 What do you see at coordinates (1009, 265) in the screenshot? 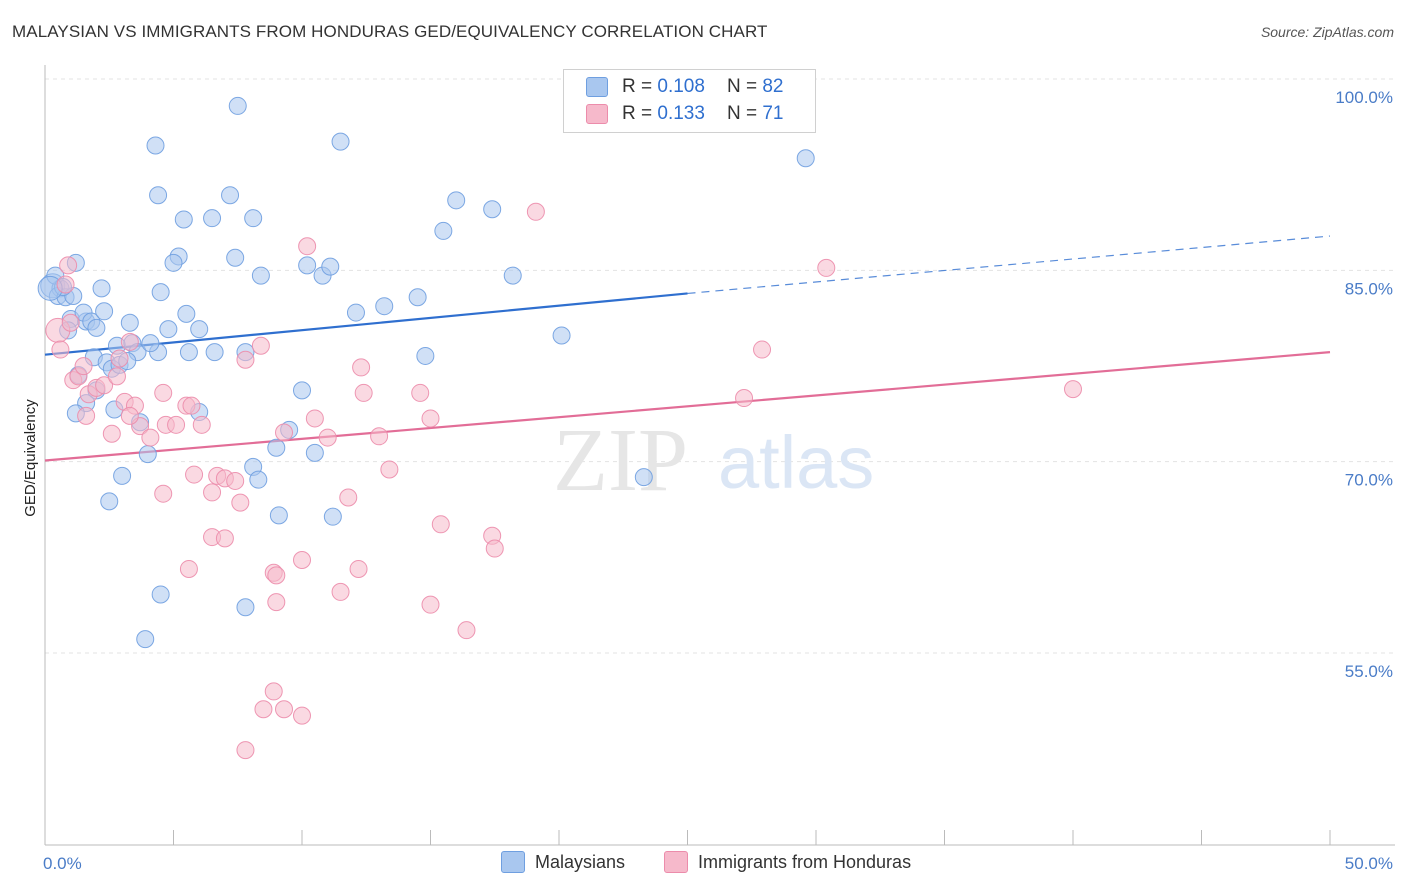
I see `malaysians-trend-extension` at bounding box center [1009, 265].